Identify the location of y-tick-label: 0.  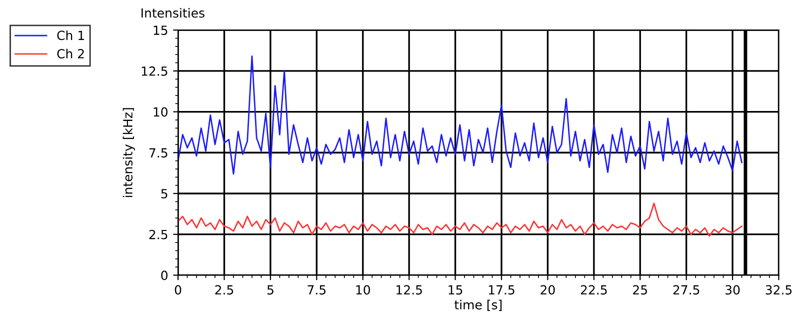
(164, 275).